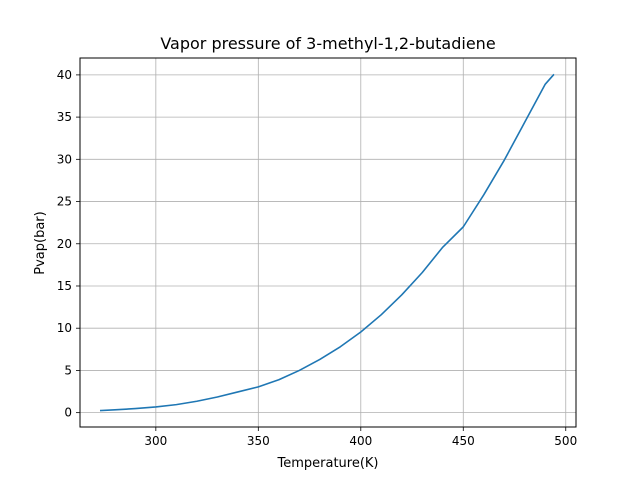  What do you see at coordinates (64, 159) in the screenshot?
I see `y-tick-label: 30` at bounding box center [64, 159].